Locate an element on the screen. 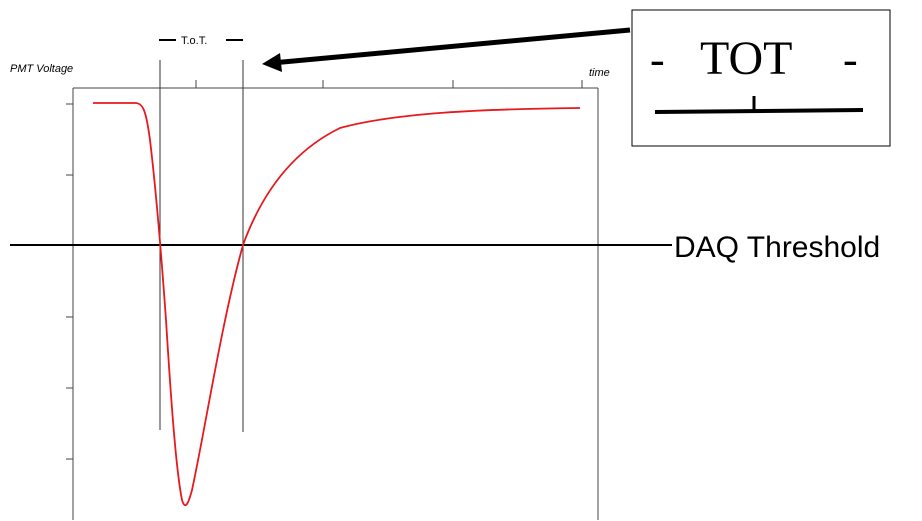  callout-arrow-shaft is located at coordinates (451, 46).